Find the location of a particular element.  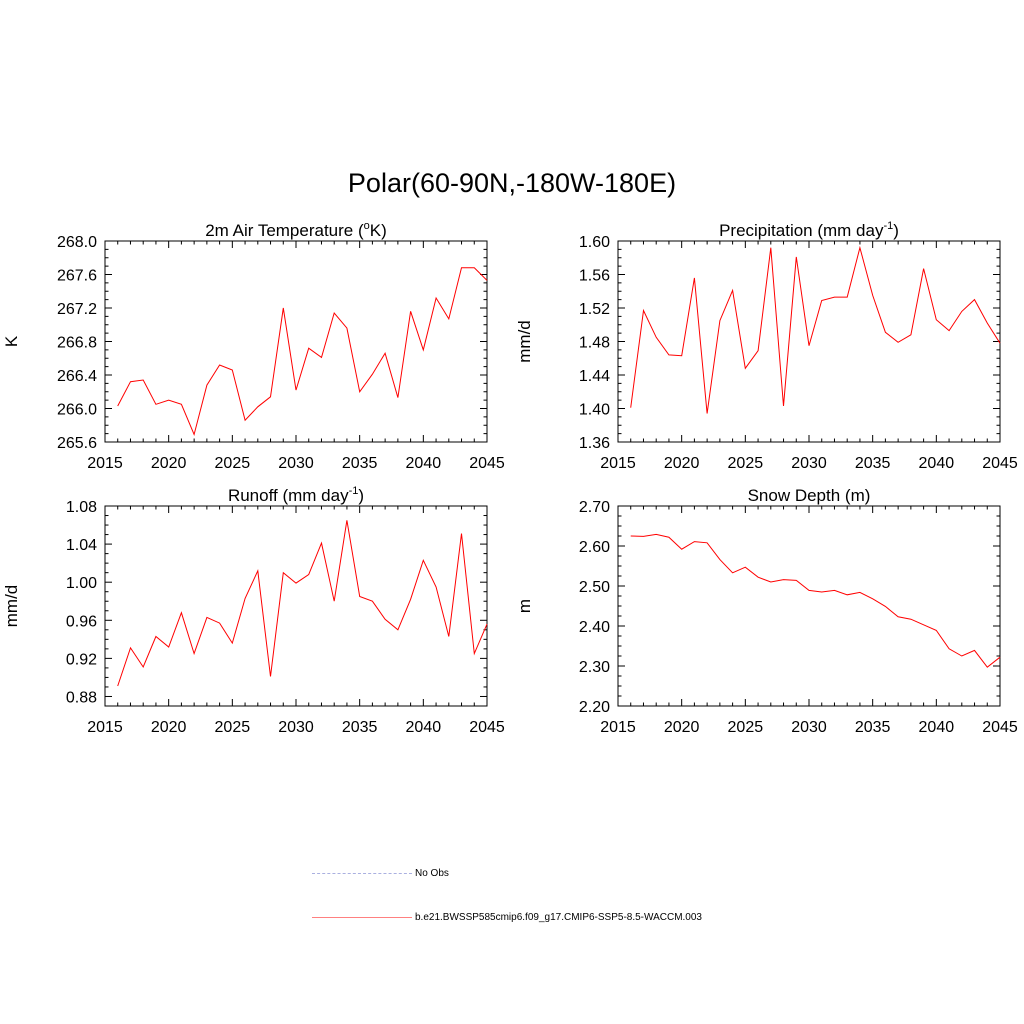

y-tick-label: 2.40 is located at coordinates (594, 627).